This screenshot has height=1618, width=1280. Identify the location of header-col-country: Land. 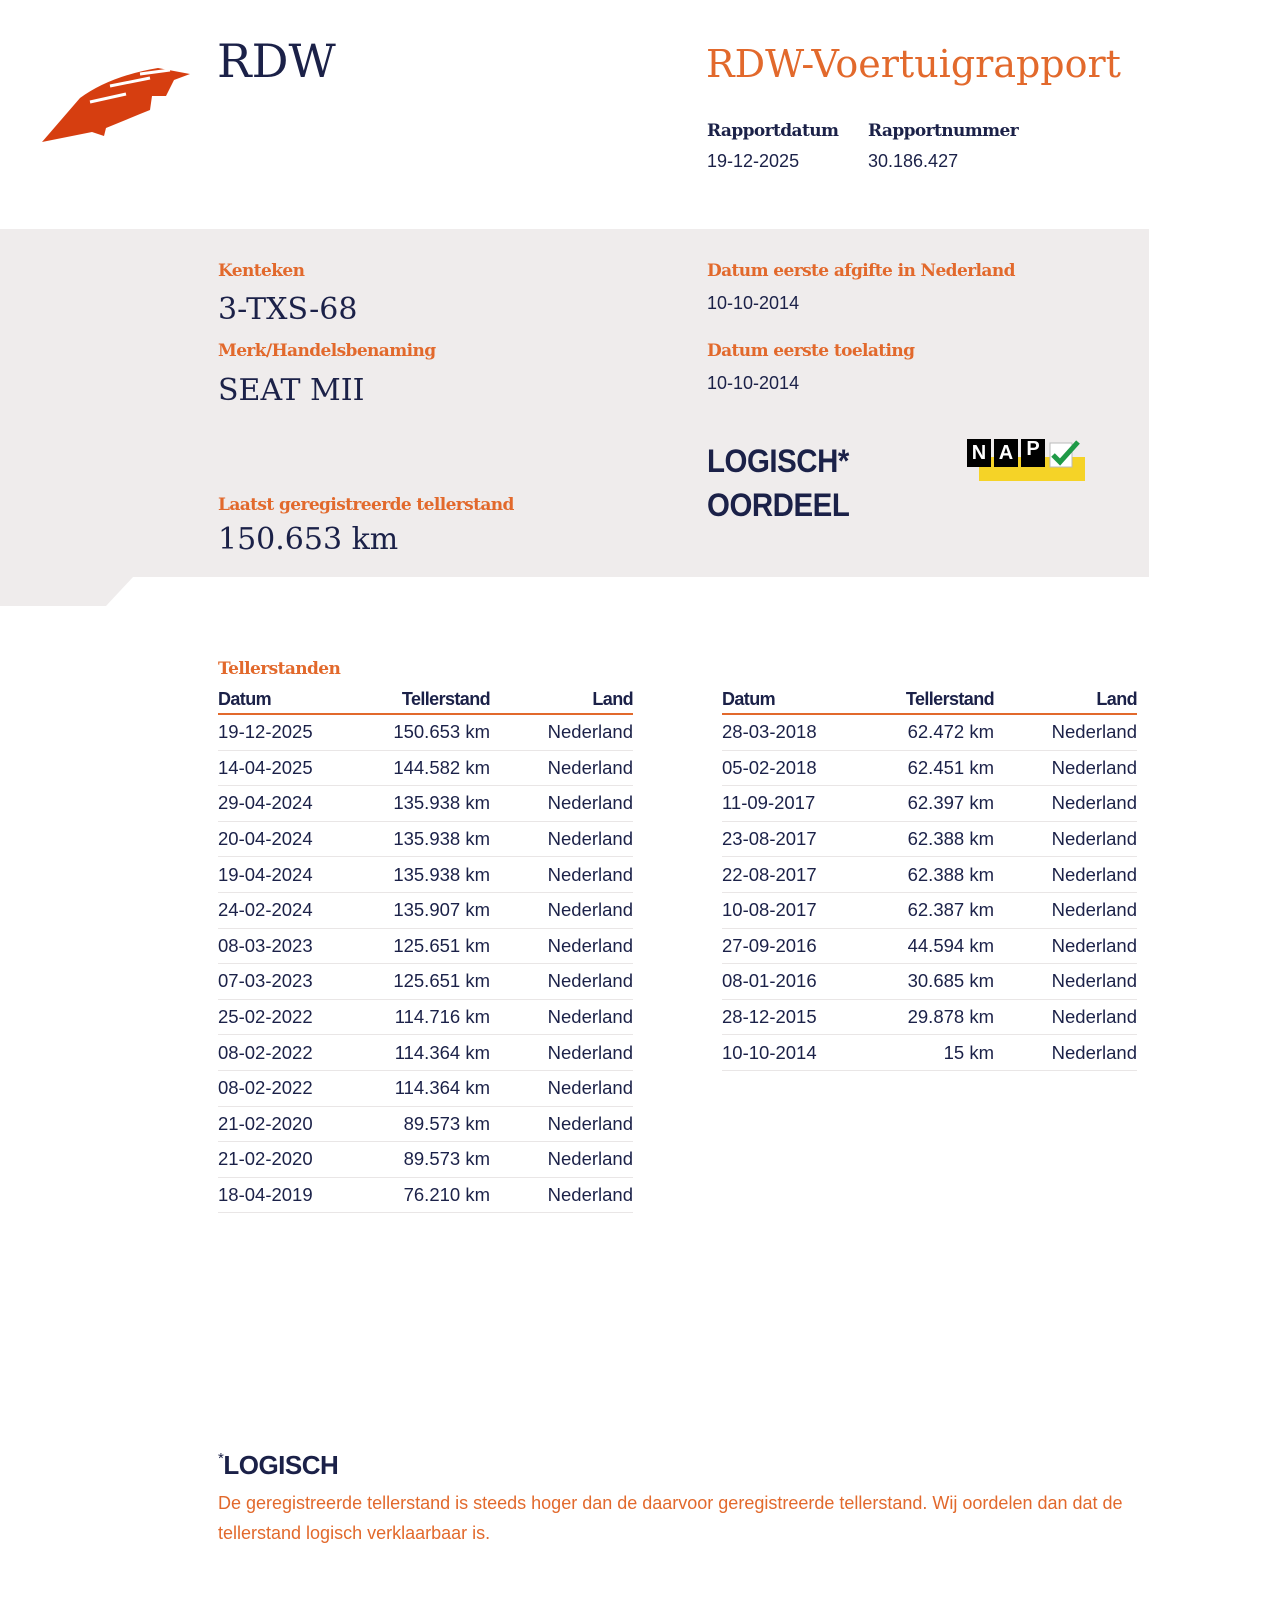
(1066, 702).